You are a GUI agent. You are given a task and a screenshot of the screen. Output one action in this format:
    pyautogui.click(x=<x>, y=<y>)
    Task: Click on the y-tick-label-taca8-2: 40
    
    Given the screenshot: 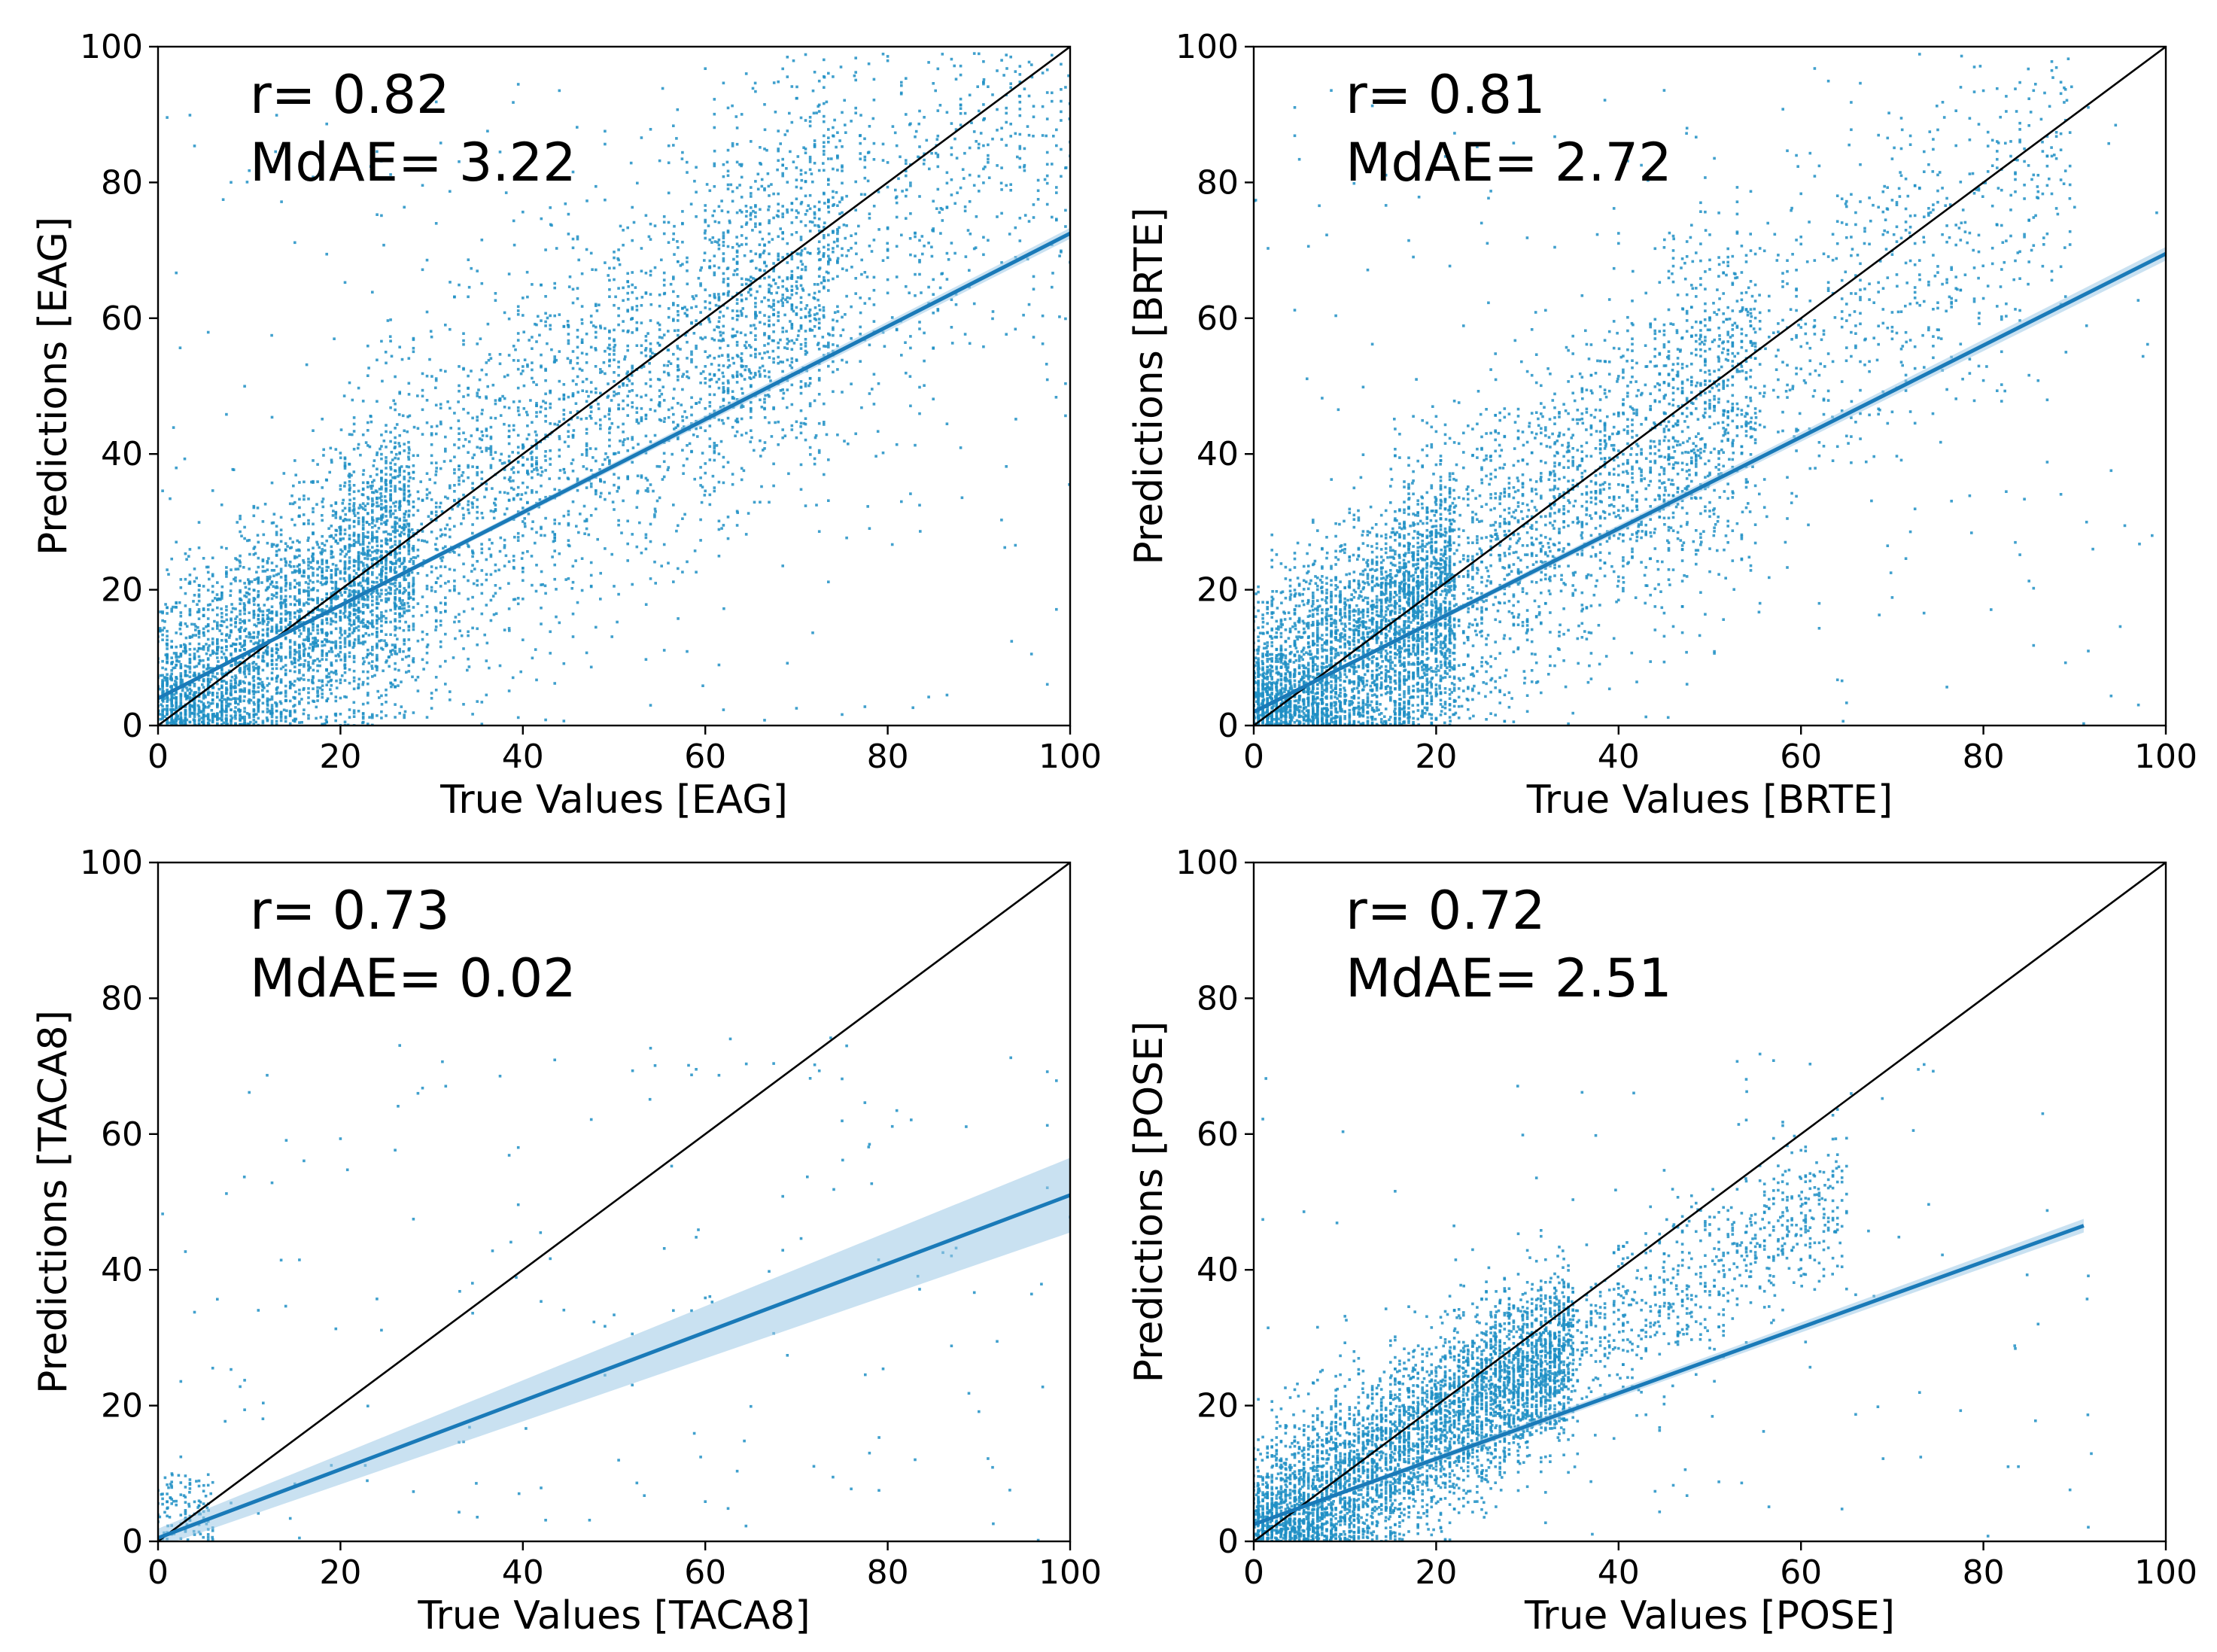 What is the action you would take?
    pyautogui.click(x=122, y=1270)
    